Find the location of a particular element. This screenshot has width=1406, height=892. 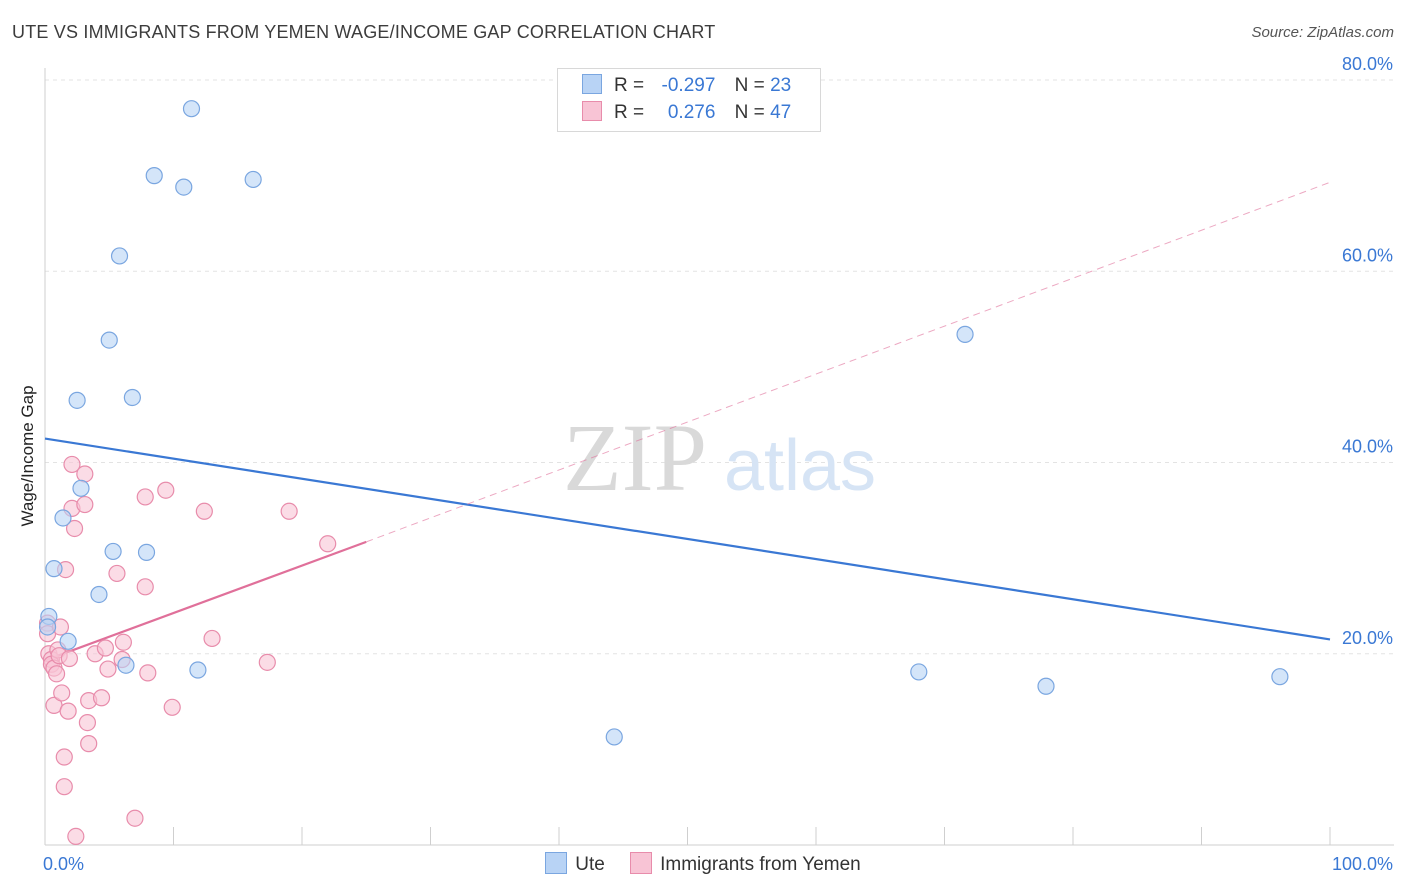

legend-item-ute: Ute is located at coordinates (575, 864).